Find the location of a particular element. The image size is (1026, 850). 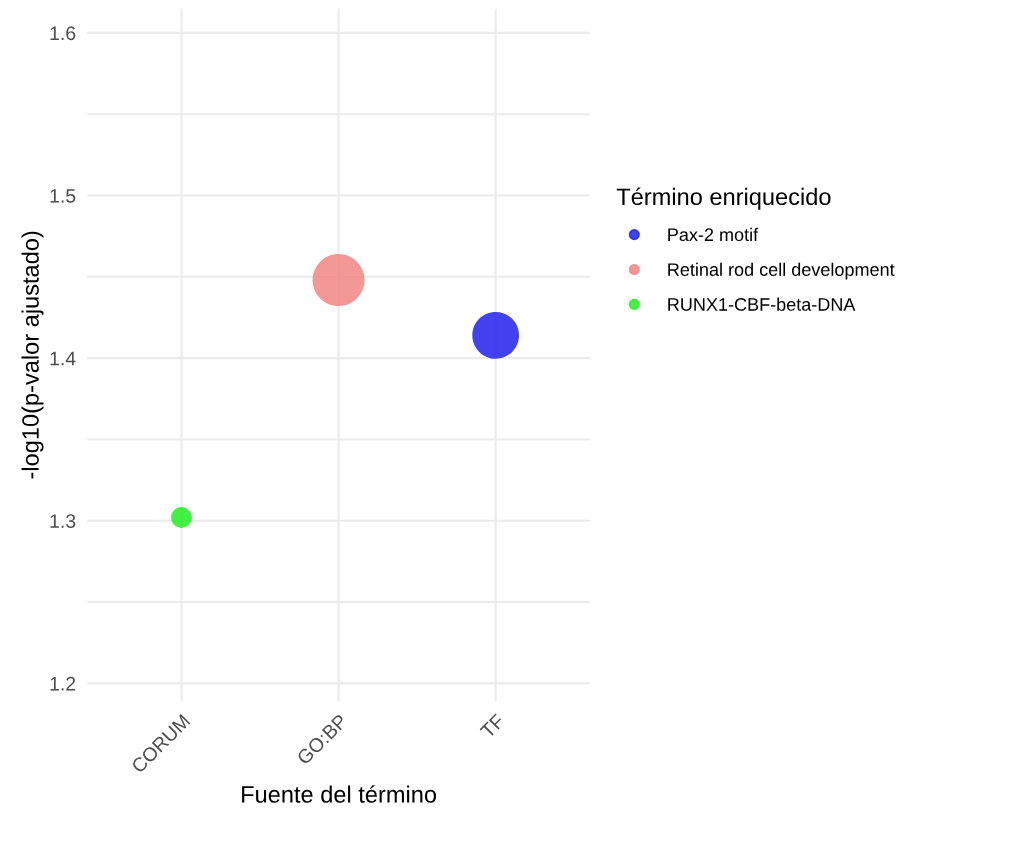

legend-label: Pax-2 motif is located at coordinates (713, 234).